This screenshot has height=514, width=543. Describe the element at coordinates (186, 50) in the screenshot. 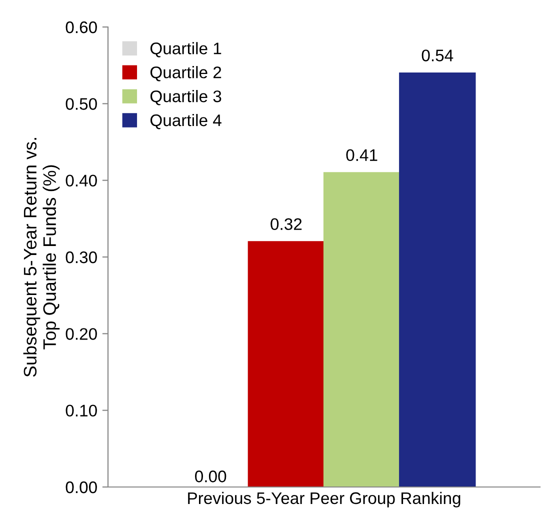

I see `legend-label: Quartile 1` at that location.